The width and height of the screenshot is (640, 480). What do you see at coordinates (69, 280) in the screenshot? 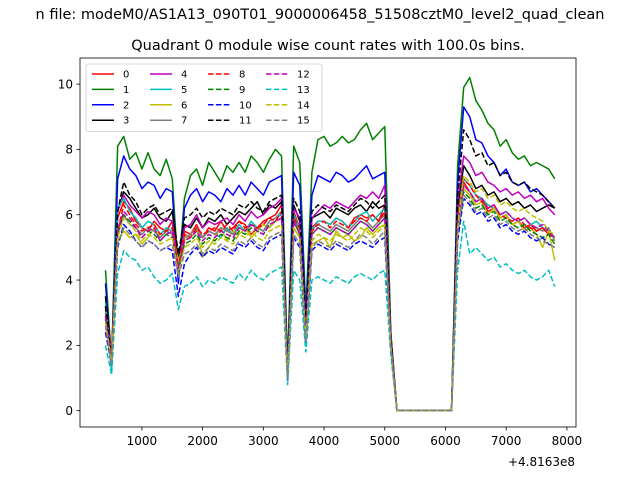
I see `y-tick-label: 4` at bounding box center [69, 280].